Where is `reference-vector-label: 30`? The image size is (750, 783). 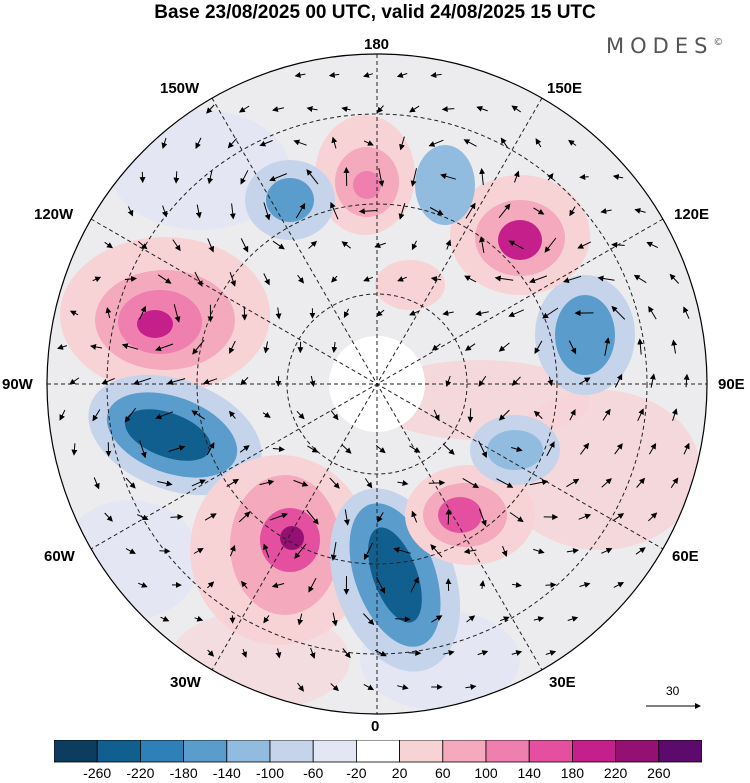
reference-vector-label: 30 is located at coordinates (673, 691).